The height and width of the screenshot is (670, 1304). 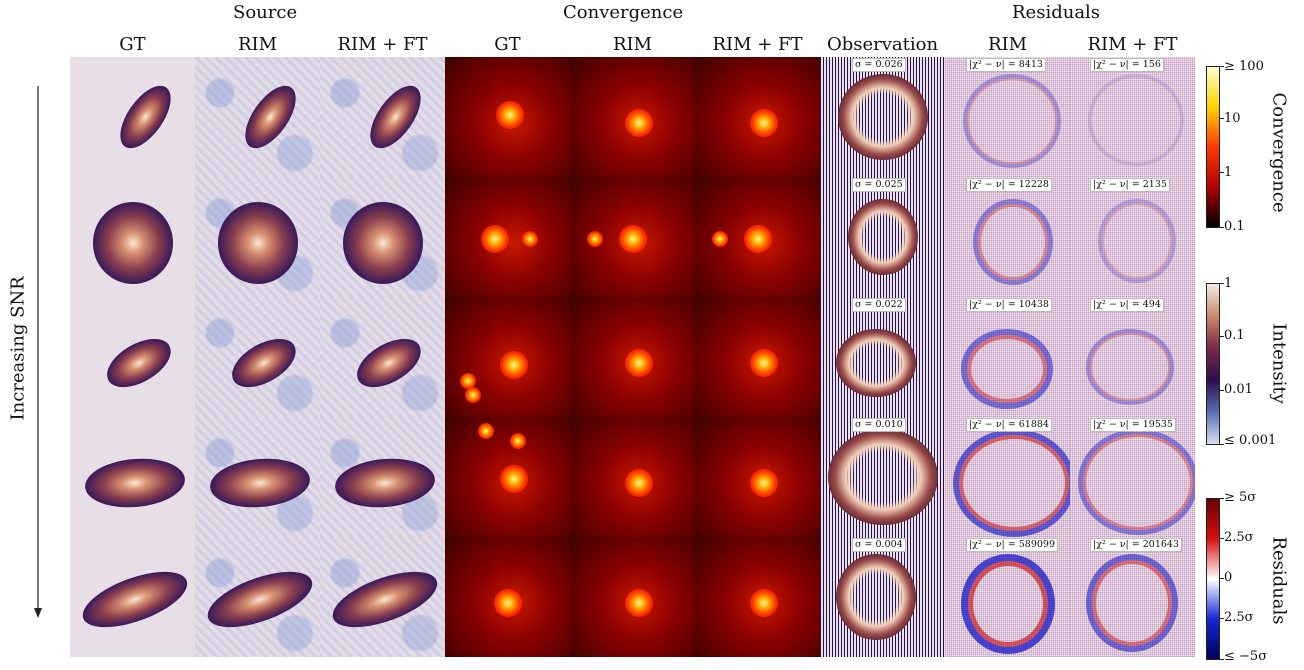 I want to click on chi2-rimft-label-row-2: |χ² − ν| = 2135, so click(x=1130, y=185).